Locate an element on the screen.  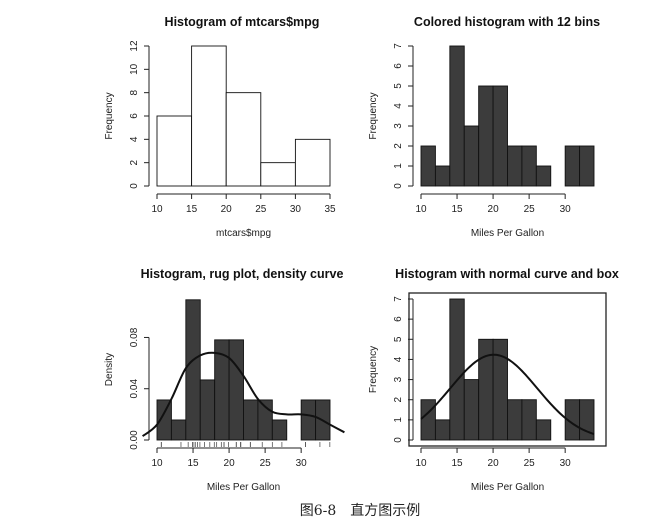
normal-curve is located at coordinates (507, 394).